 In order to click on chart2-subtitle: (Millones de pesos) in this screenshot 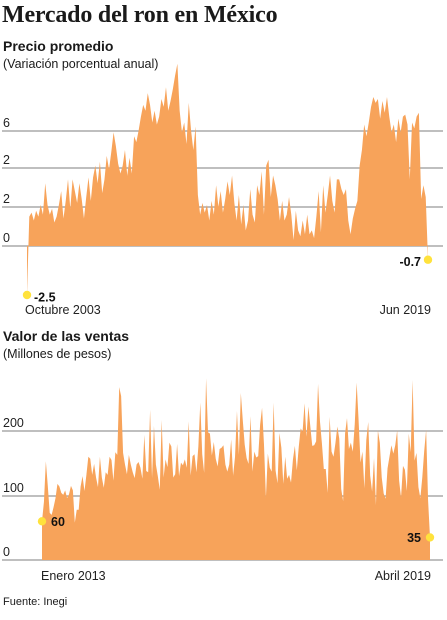, I will do `click(57, 354)`.